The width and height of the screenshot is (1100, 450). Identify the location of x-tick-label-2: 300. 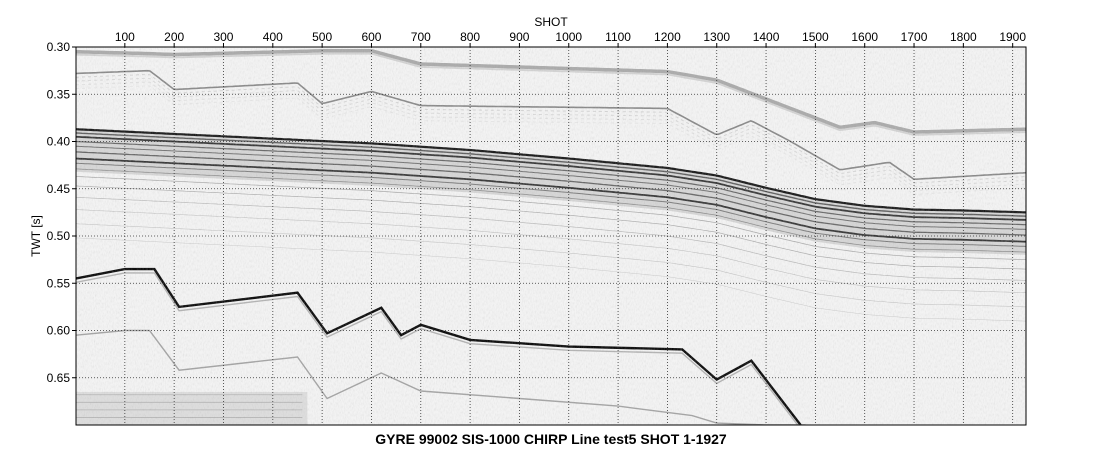
(223, 37).